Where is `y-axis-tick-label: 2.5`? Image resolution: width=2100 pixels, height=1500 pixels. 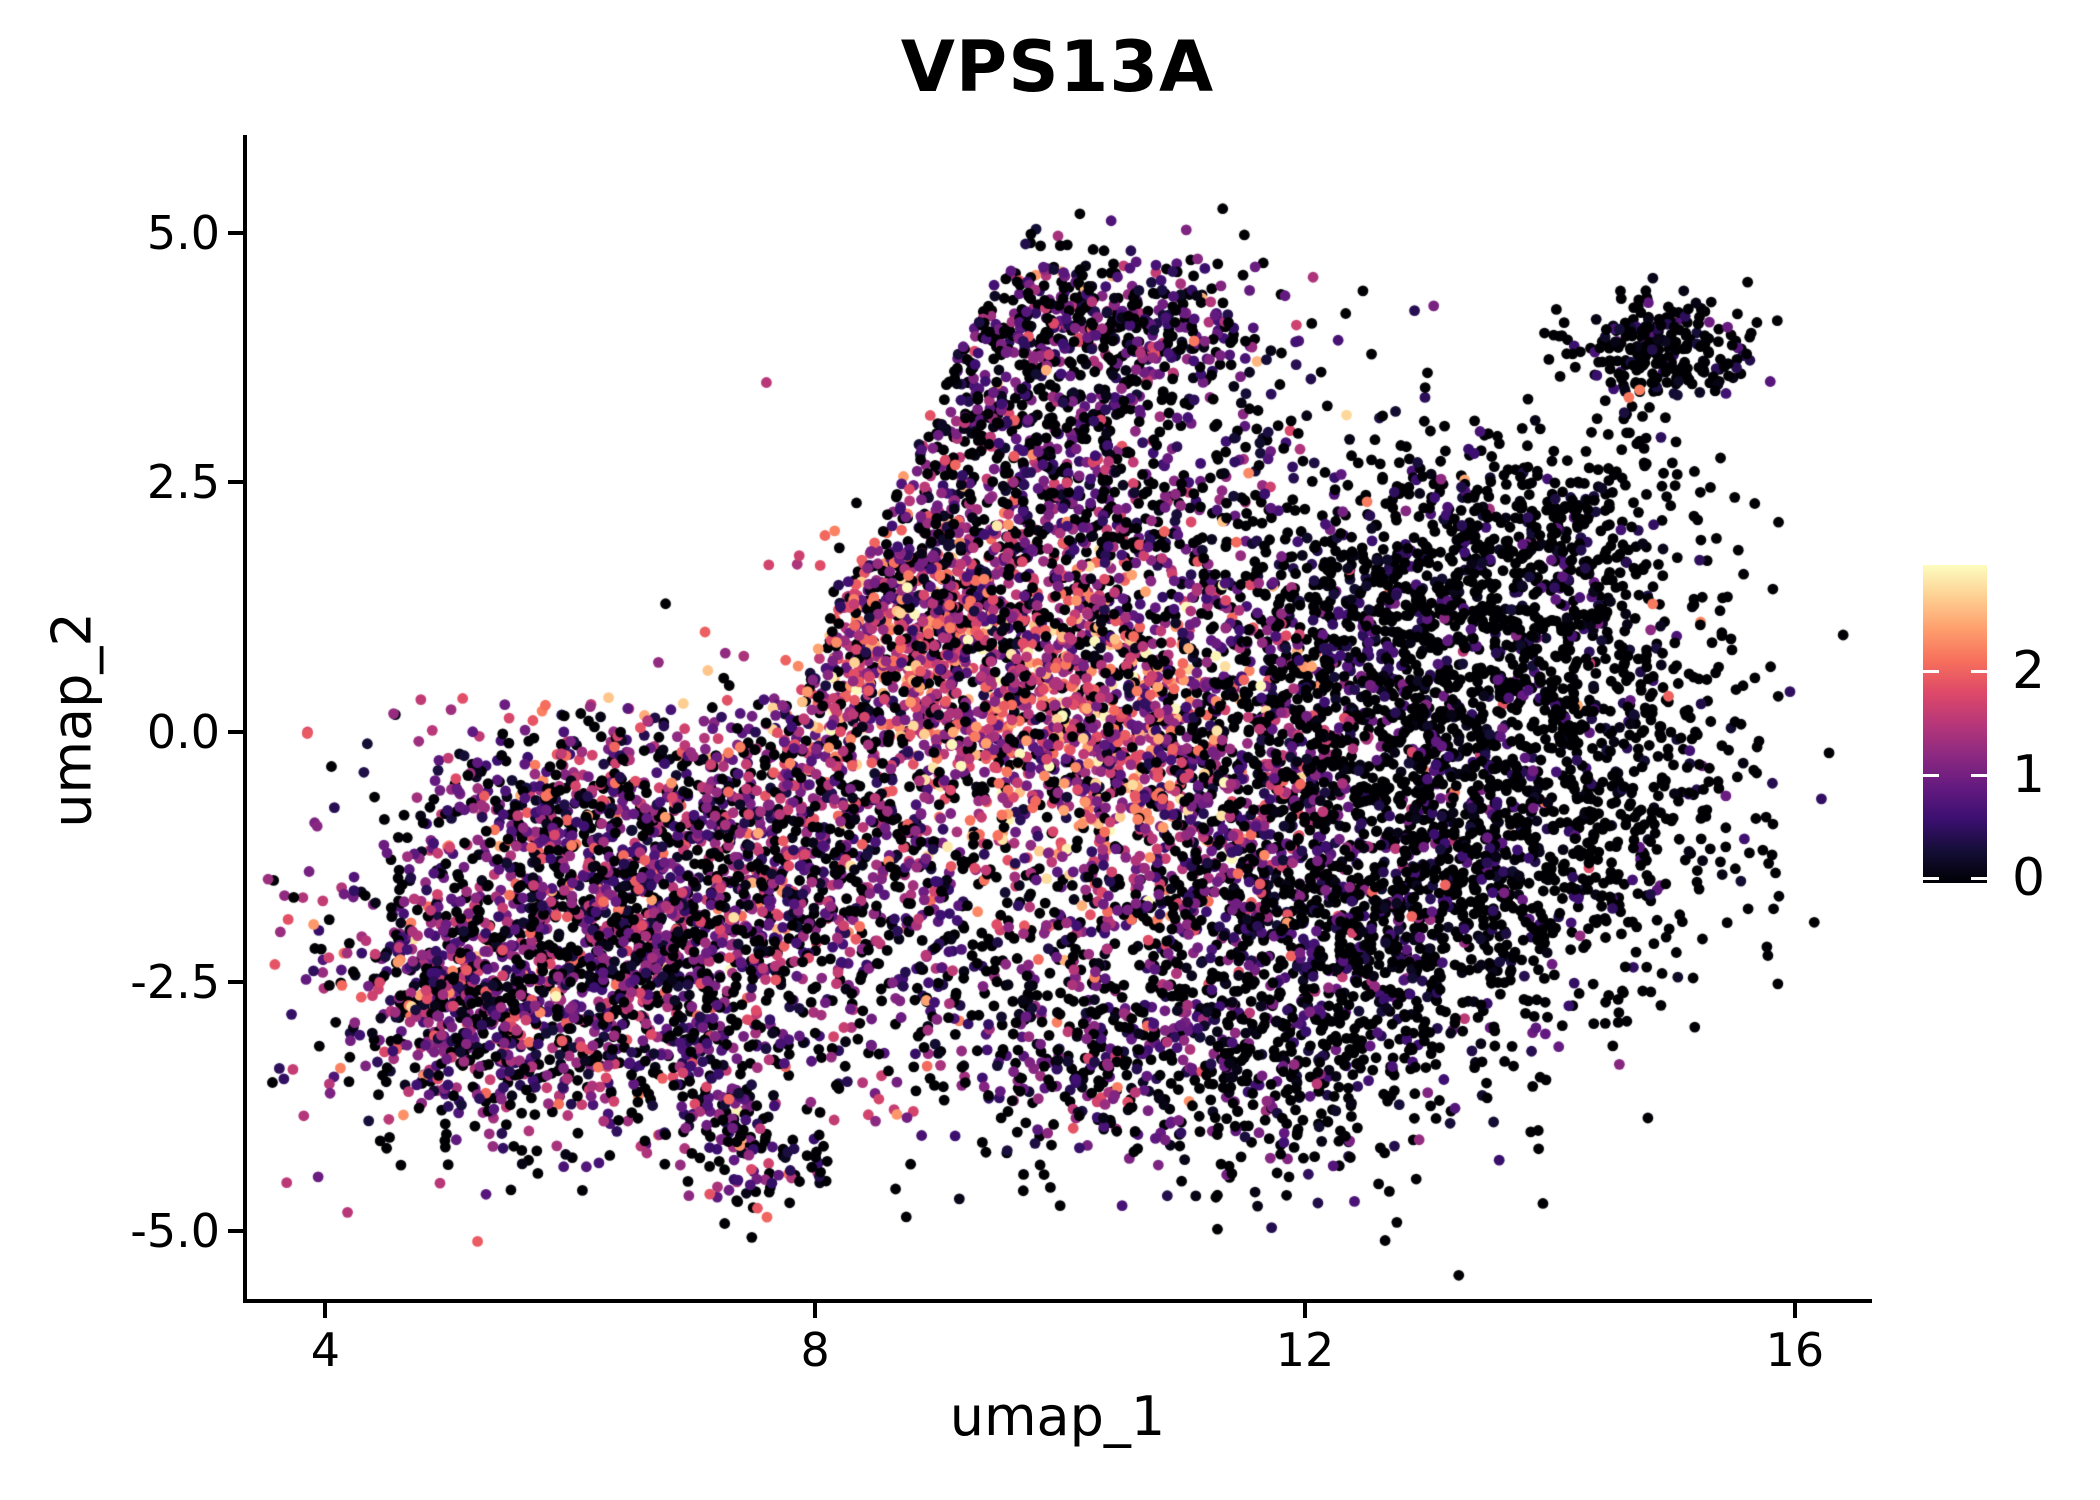
y-axis-tick-label: 2.5 is located at coordinates (183, 482).